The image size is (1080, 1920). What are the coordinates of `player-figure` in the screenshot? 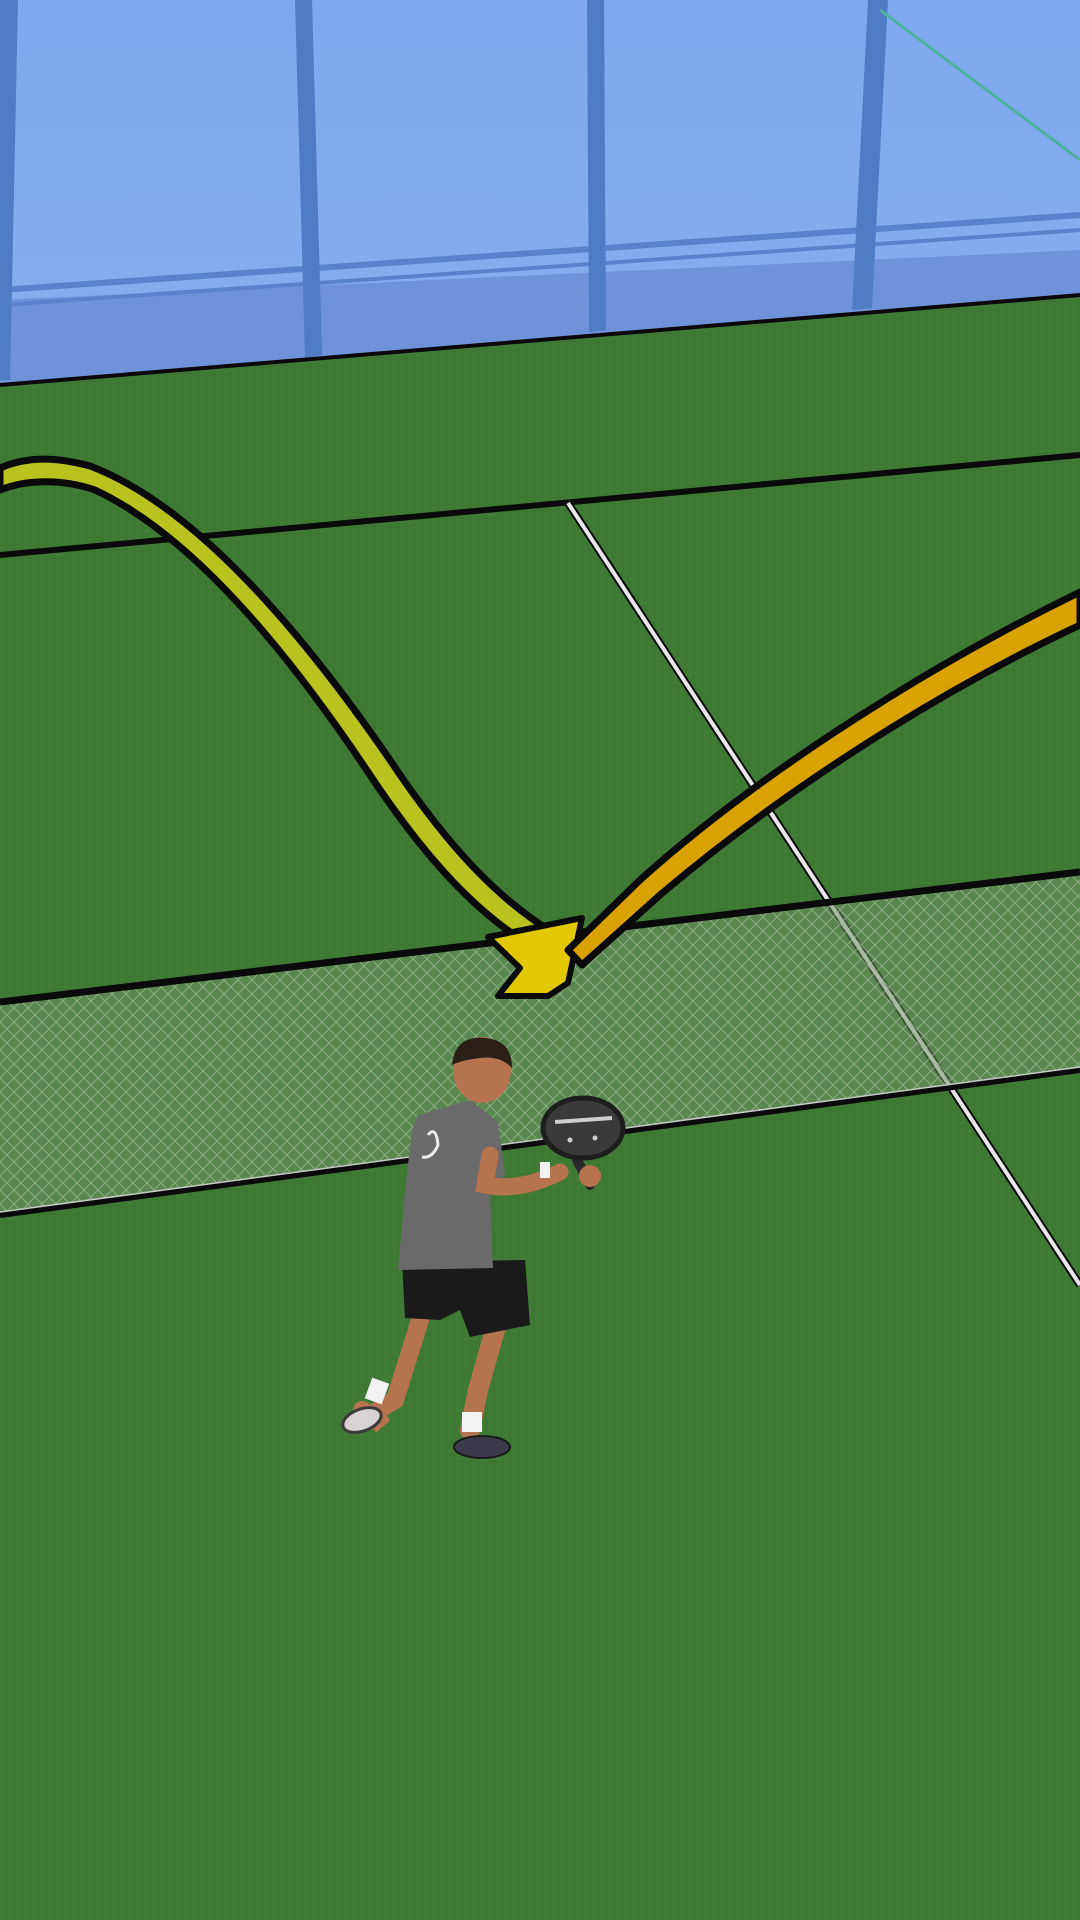 It's located at (483, 1248).